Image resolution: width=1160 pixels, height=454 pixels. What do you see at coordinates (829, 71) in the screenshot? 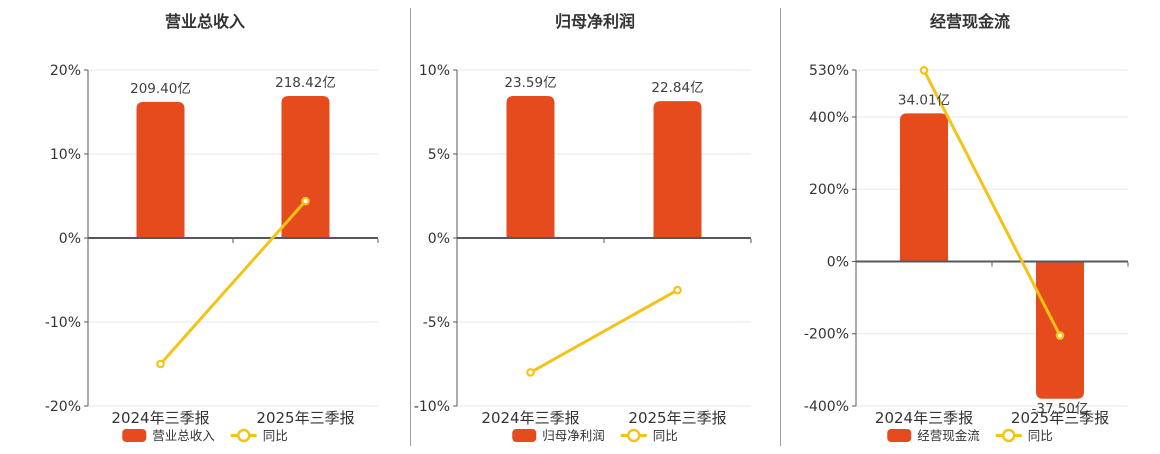
I see `y-tick-label: 530%` at bounding box center [829, 71].